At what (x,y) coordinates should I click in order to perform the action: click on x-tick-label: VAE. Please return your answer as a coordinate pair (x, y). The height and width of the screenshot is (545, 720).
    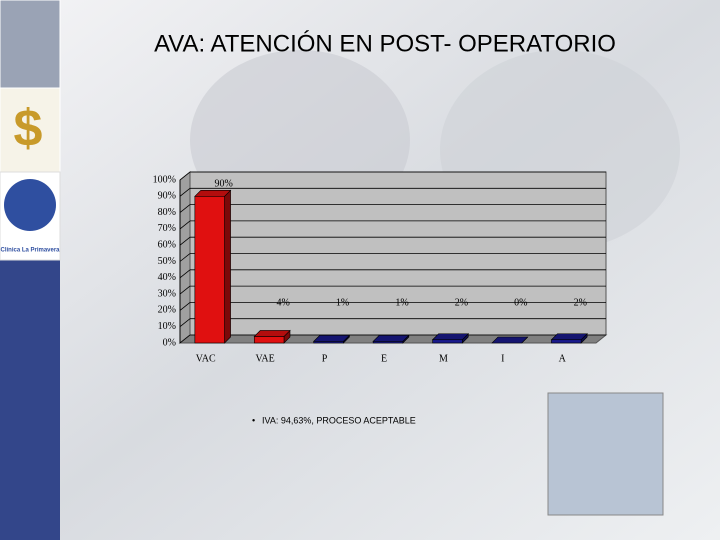
    Looking at the image, I should click on (265, 358).